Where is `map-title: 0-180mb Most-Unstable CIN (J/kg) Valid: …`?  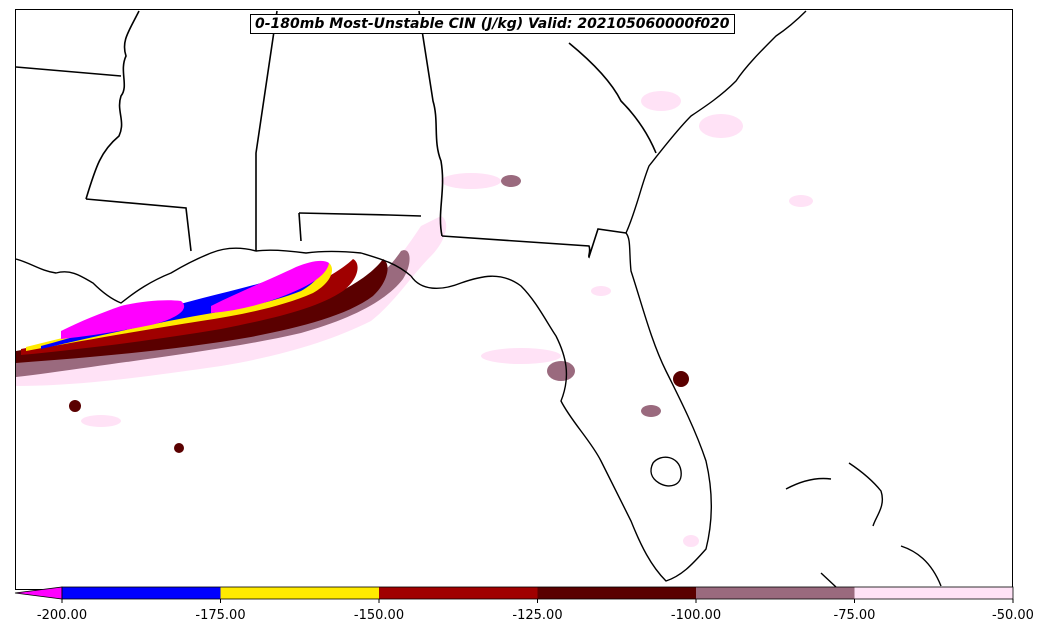 map-title: 0-180mb Most-Unstable CIN (J/kg) Valid: … is located at coordinates (492, 24).